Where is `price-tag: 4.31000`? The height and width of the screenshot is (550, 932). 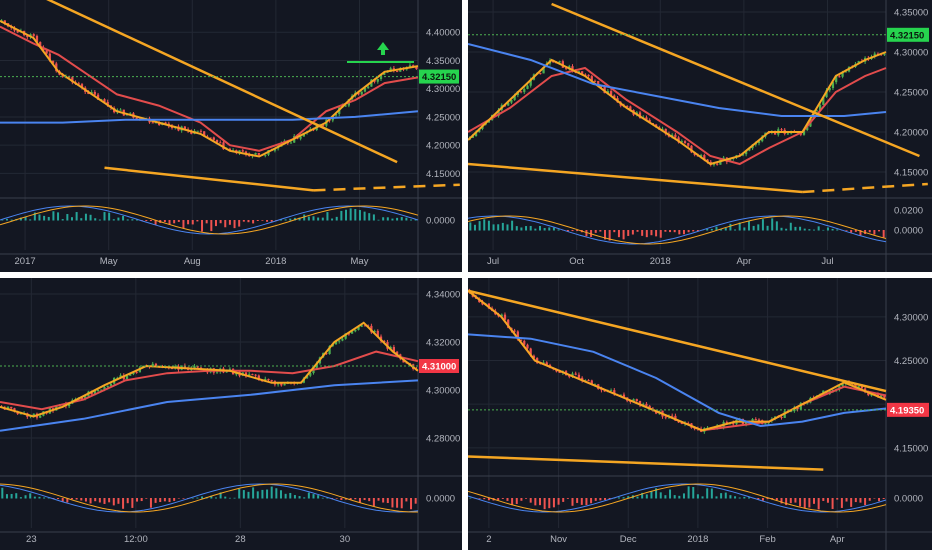 price-tag: 4.31000 is located at coordinates (439, 367).